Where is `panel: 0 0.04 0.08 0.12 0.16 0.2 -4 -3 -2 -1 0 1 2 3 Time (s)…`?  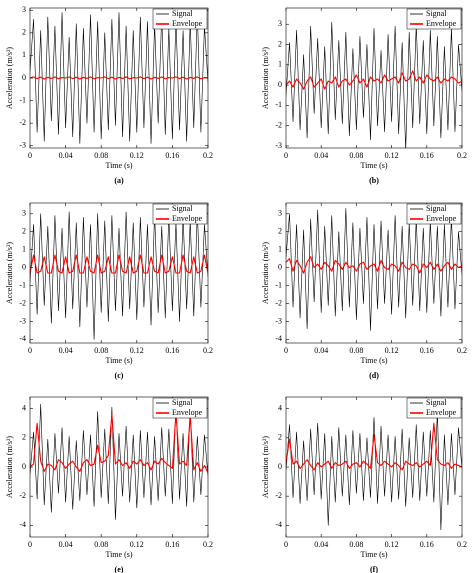 panel: 0 0.04 0.08 0.12 0.16 0.2 -4 -3 -2 -1 0 1 2 3 Time (s)… is located at coordinates (109, 291).